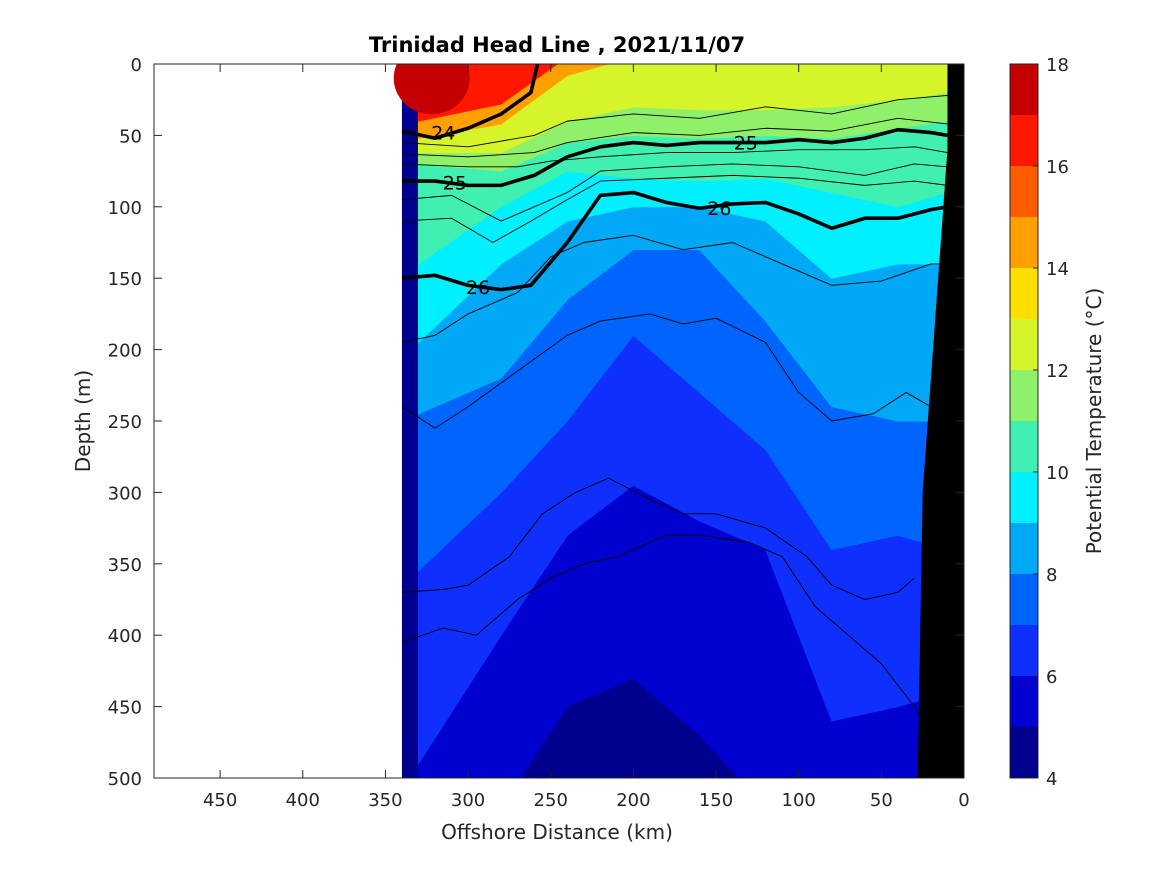 The width and height of the screenshot is (1167, 875). I want to click on colorbar-tick-label: 10, so click(1057, 473).